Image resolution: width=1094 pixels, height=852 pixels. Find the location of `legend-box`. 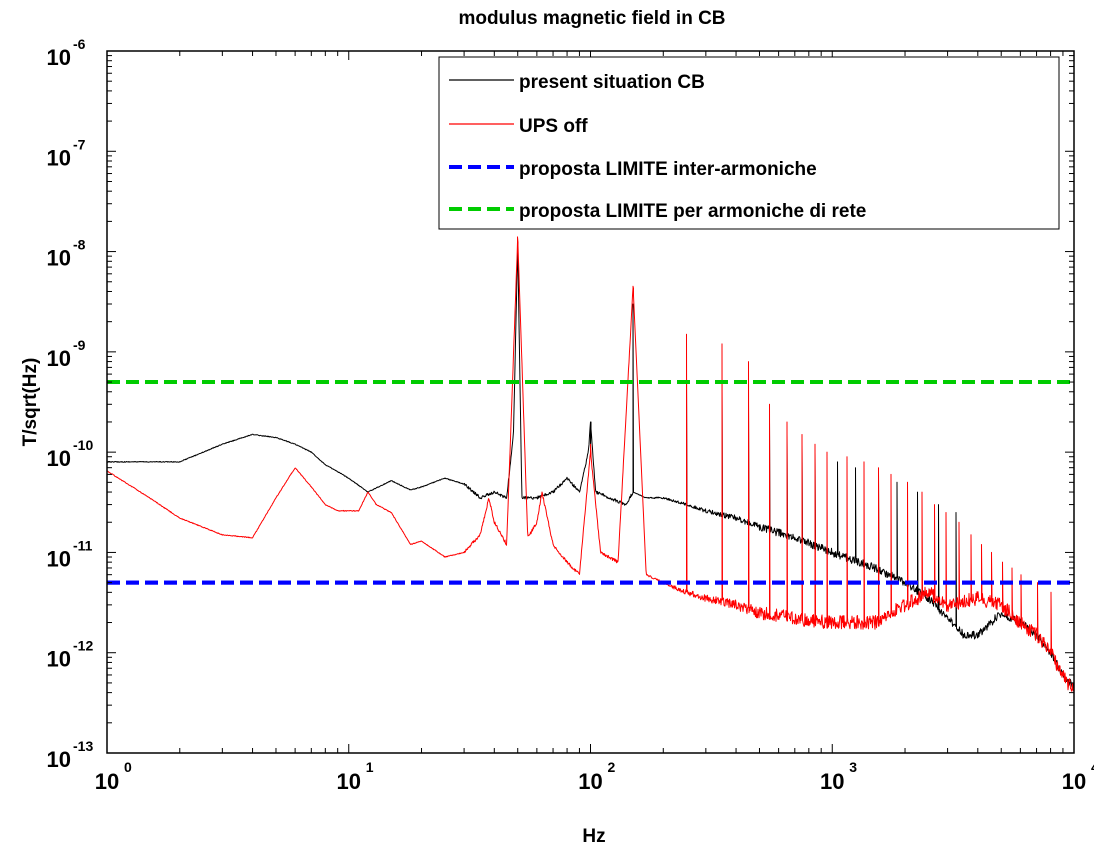

legend-box is located at coordinates (749, 143).